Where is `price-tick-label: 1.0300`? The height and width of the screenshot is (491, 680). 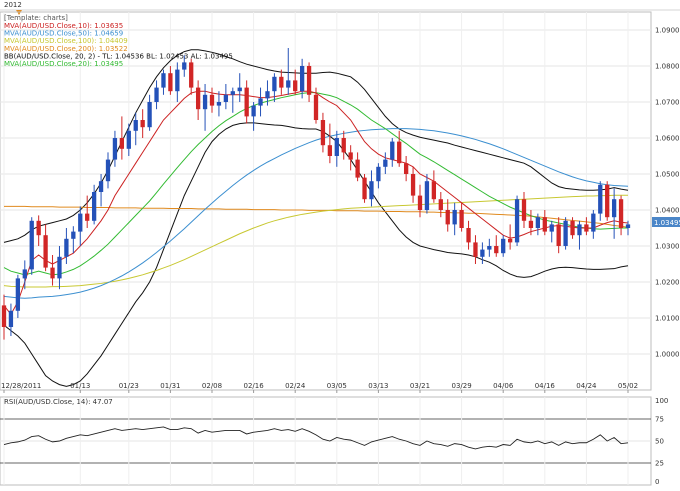 price-tick-label: 1.0300 is located at coordinates (667, 247).